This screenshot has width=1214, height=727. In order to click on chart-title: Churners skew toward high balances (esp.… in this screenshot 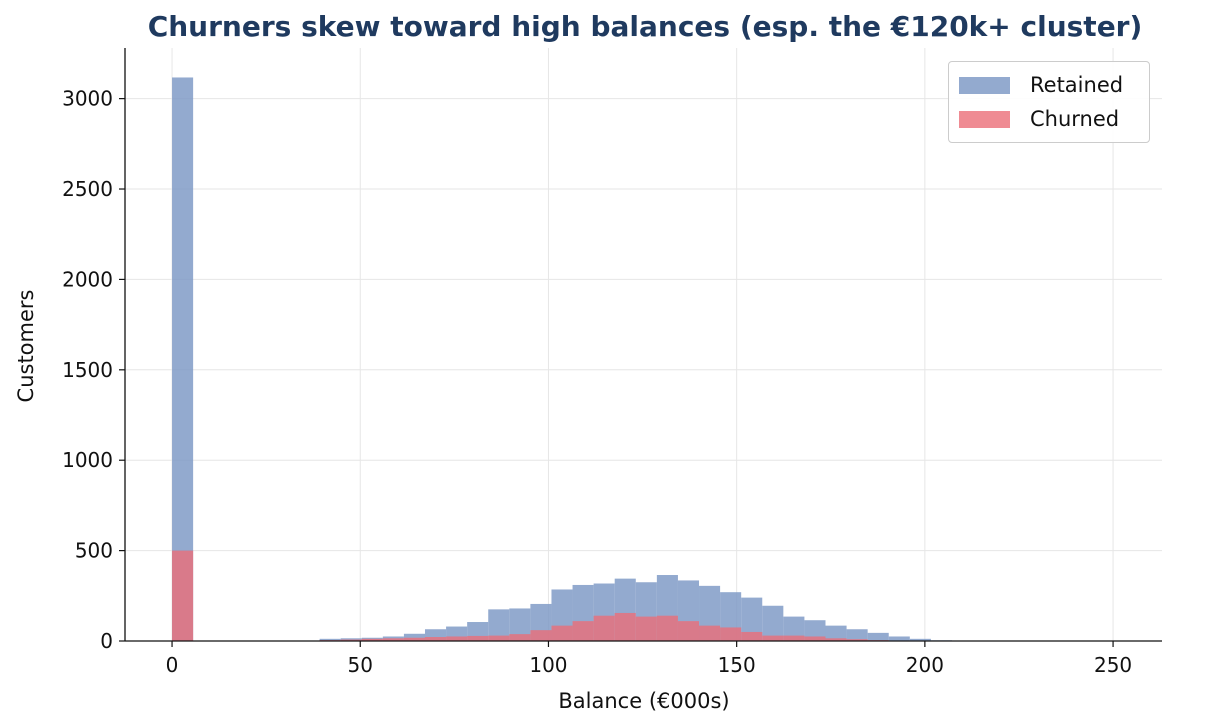, I will do `click(645, 26)`.